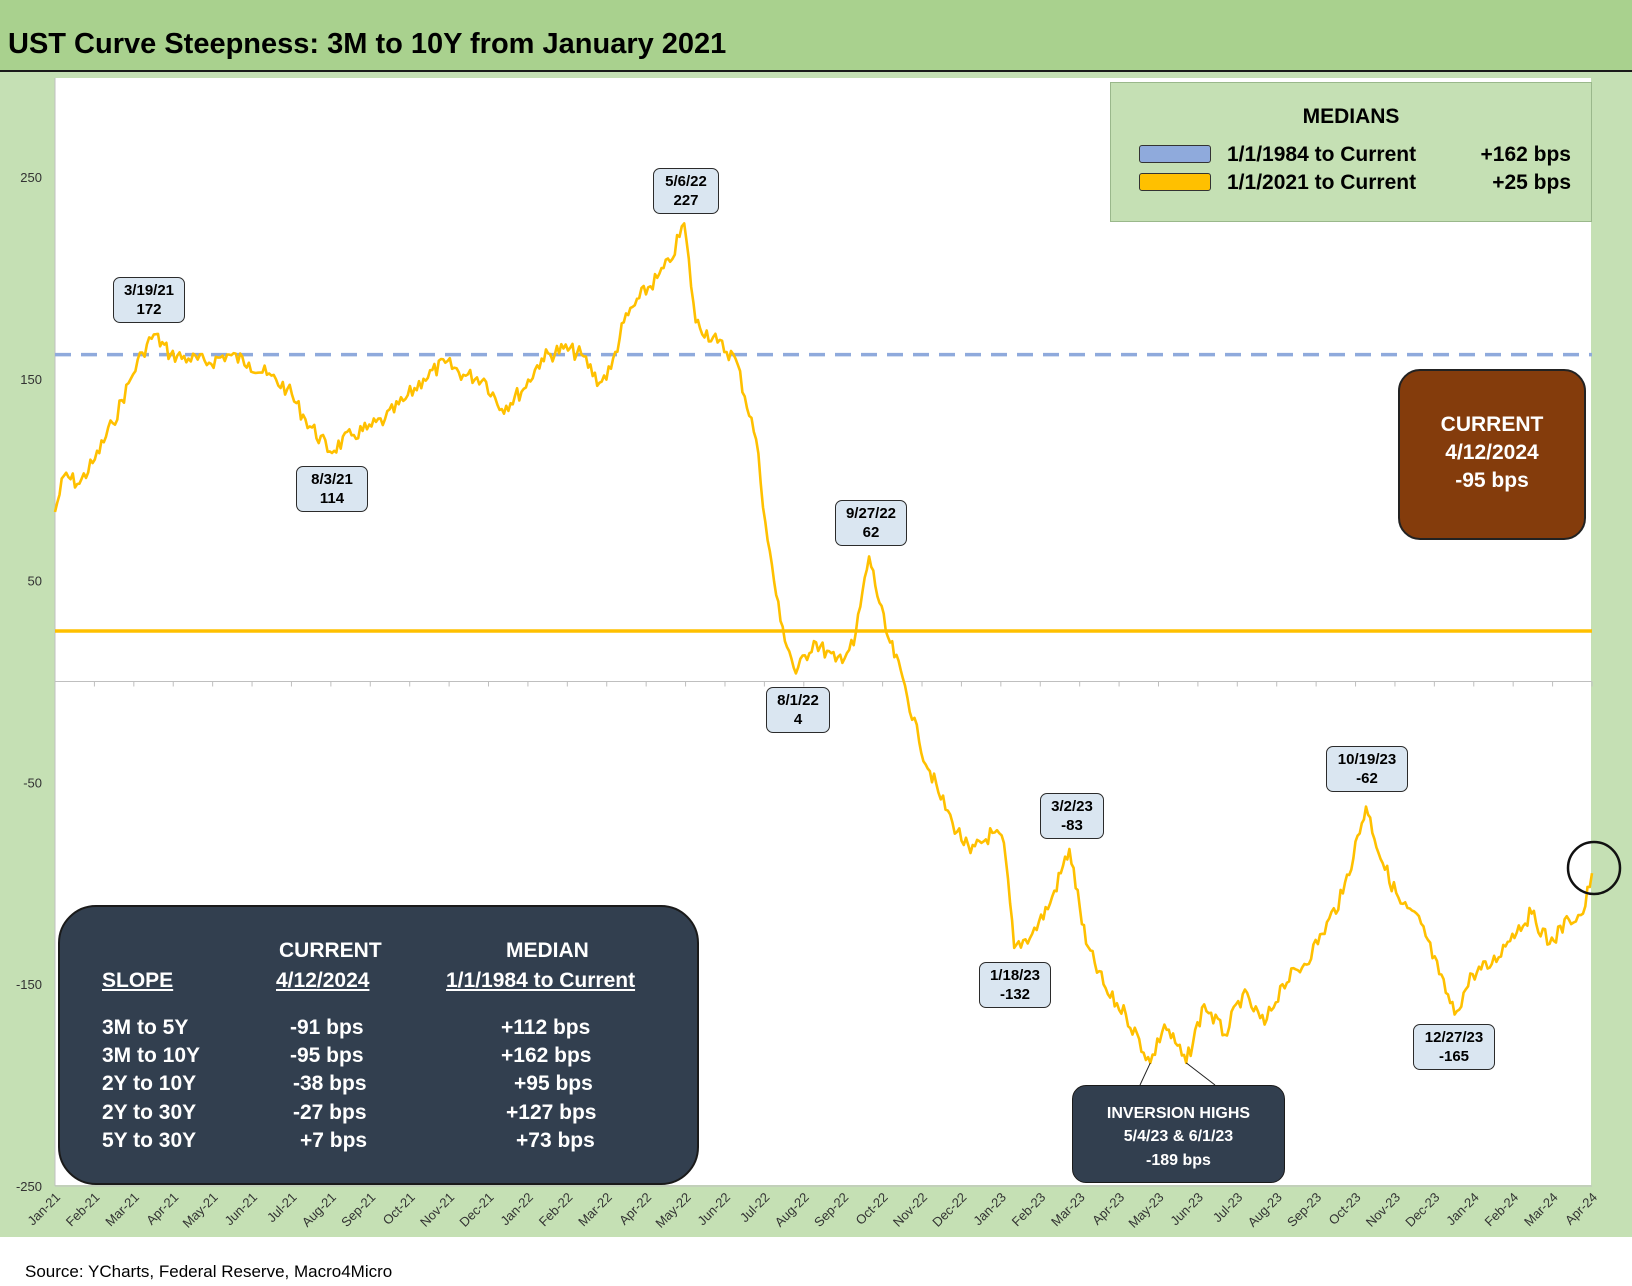 The image size is (1632, 1286). Describe the element at coordinates (323, 980) in the screenshot. I see `col-current-date: 4/12/2024` at that location.